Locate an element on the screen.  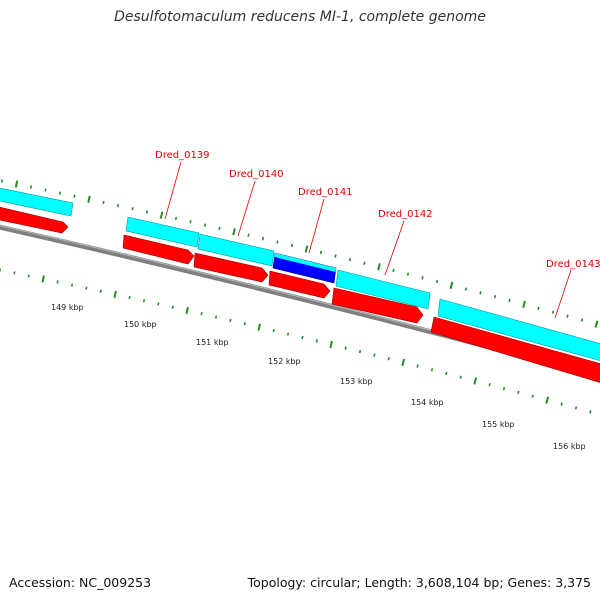
kbp-label-150: 150 kbp is located at coordinates (140, 324).